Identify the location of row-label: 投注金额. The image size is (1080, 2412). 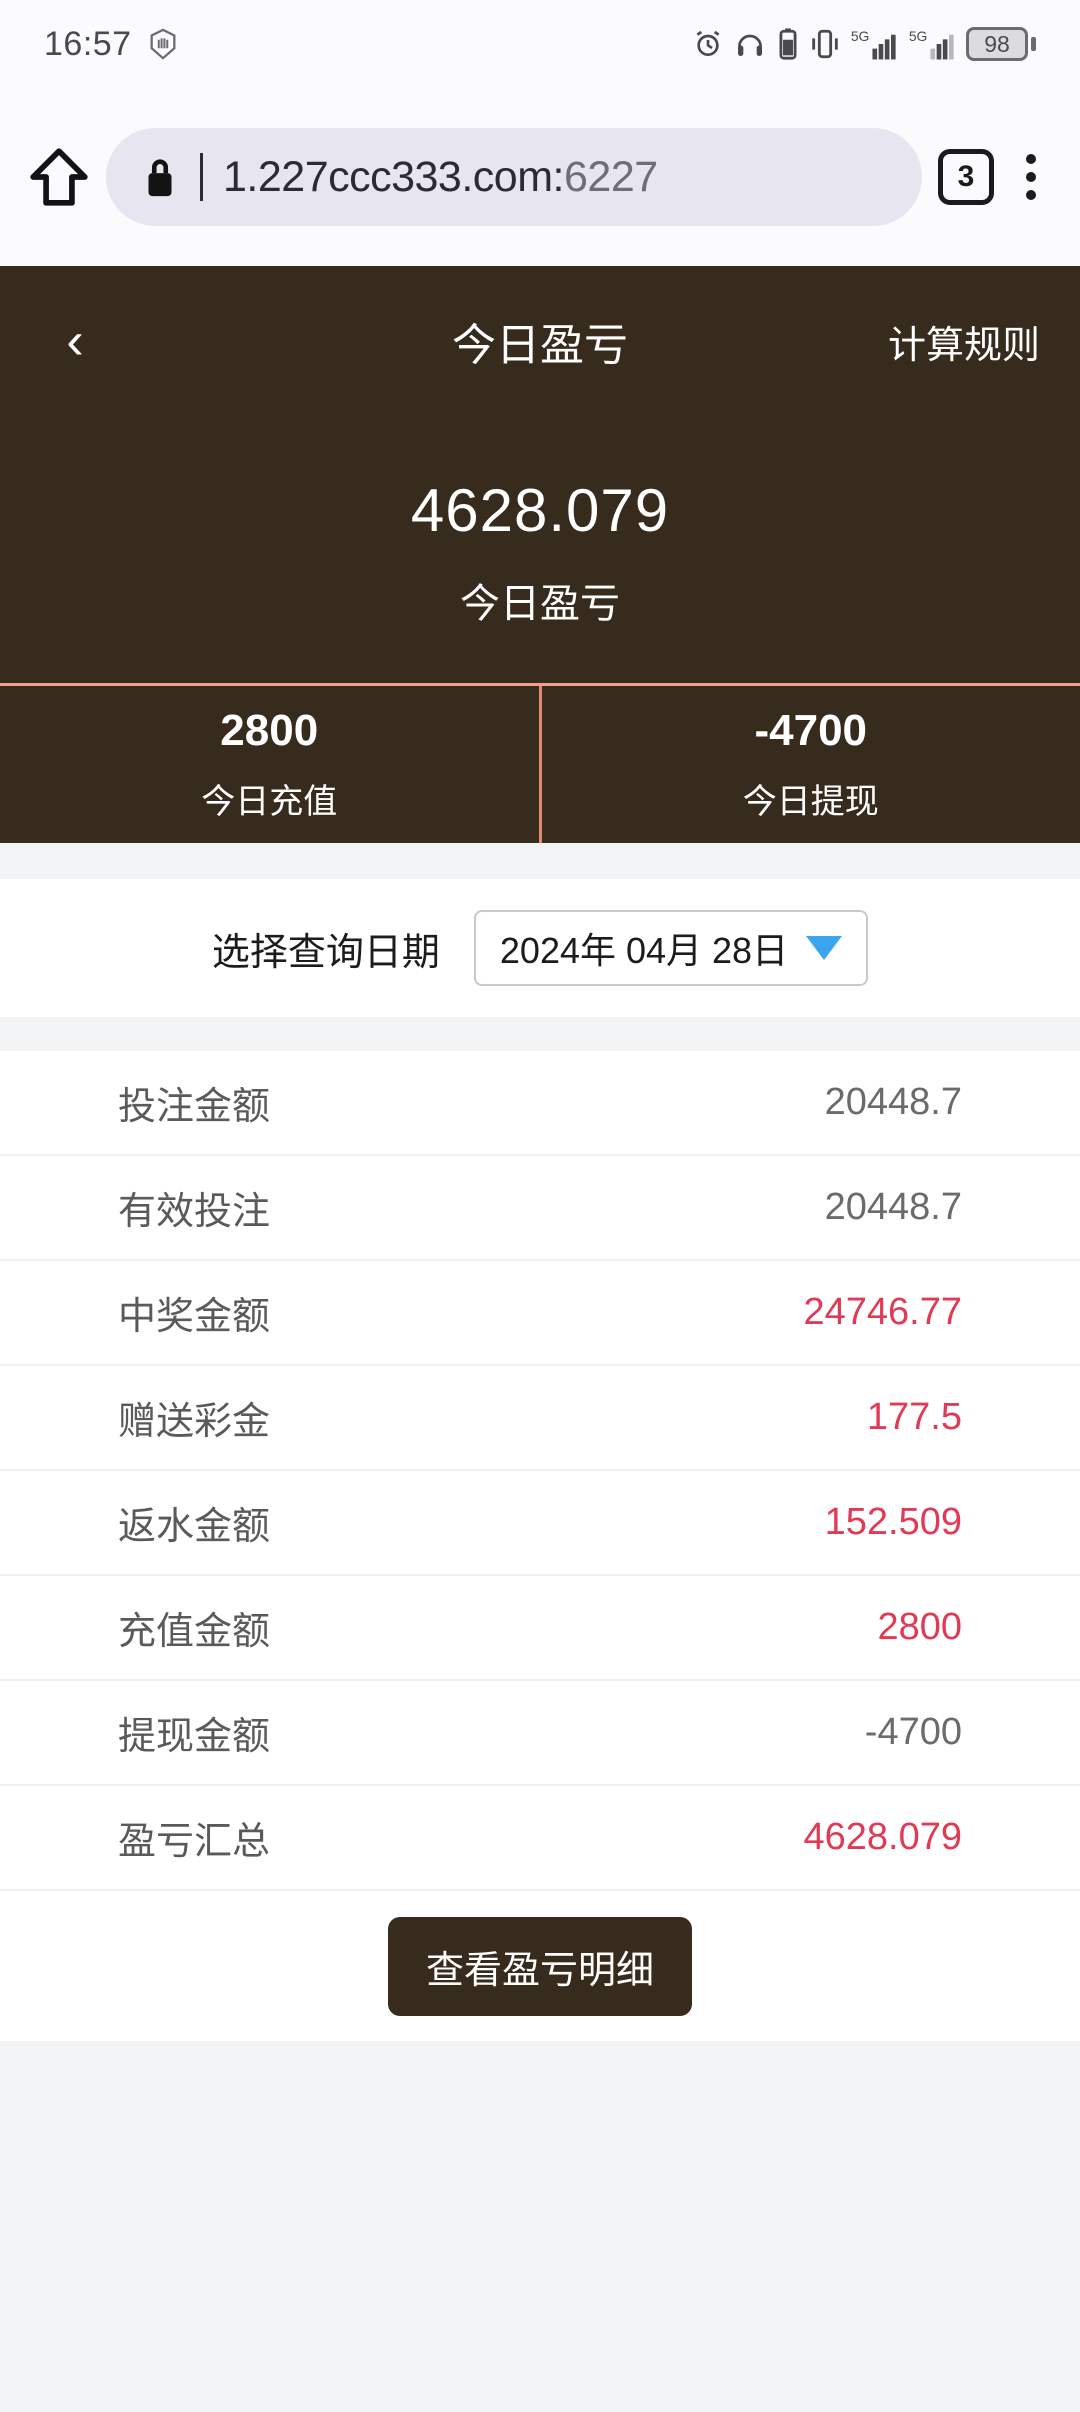
(194, 1107).